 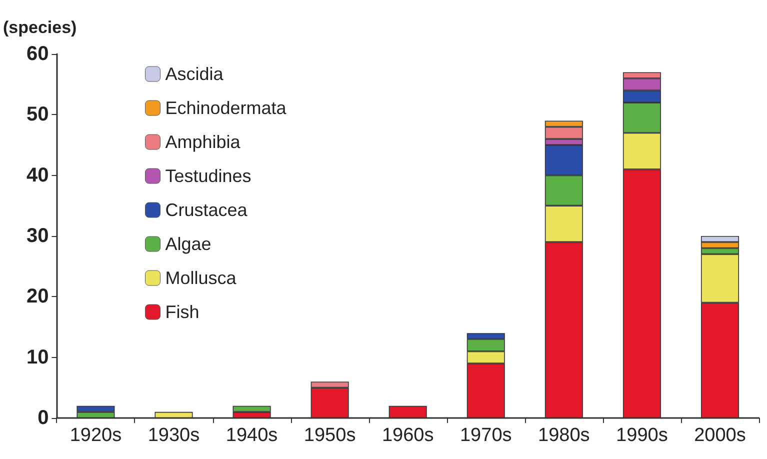 What do you see at coordinates (642, 435) in the screenshot?
I see `x-tick-label: 1990s` at bounding box center [642, 435].